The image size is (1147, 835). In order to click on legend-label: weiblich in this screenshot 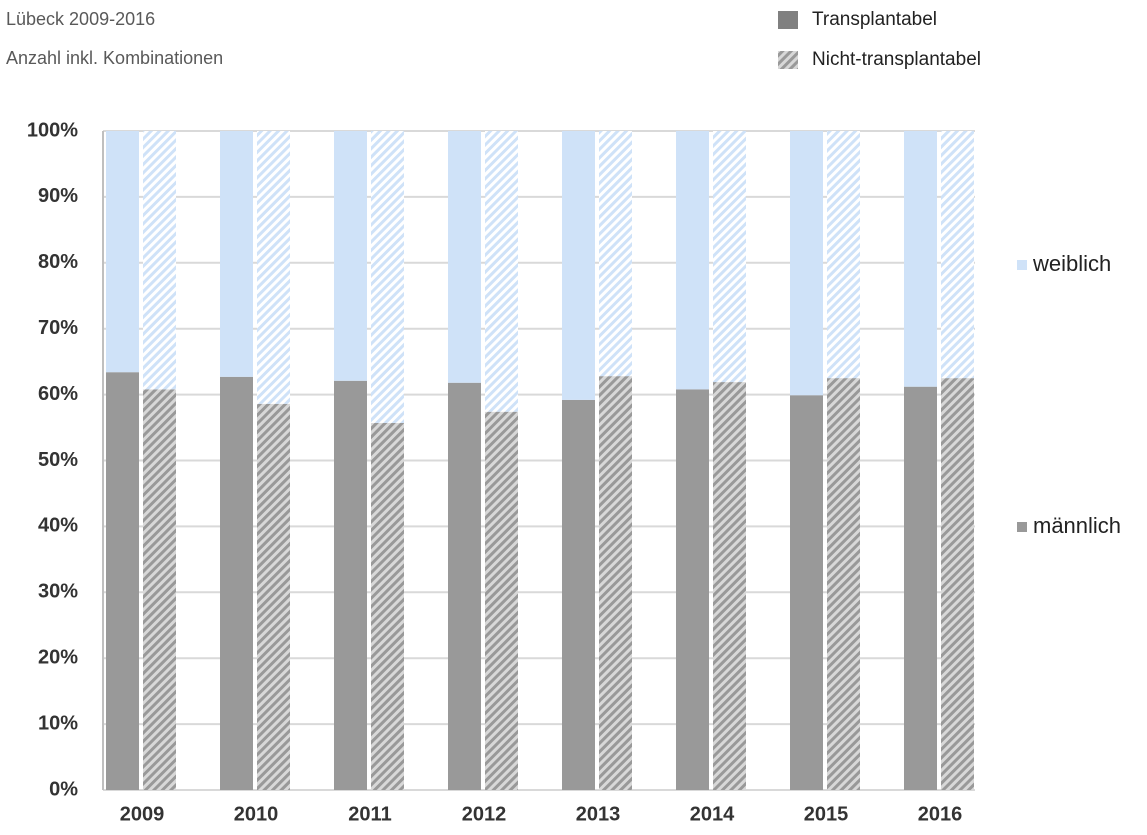, I will do `click(1071, 263)`.